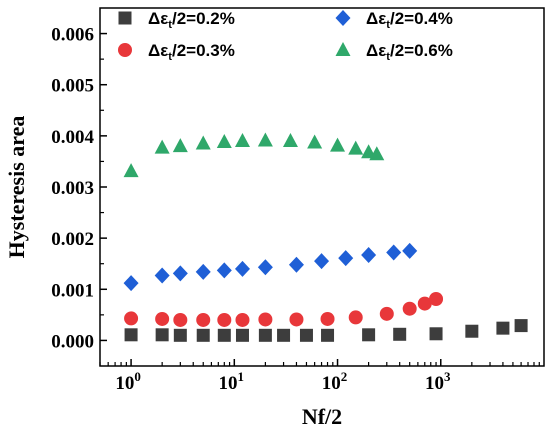  What do you see at coordinates (72, 188) in the screenshot?
I see `y-tick-label: 0.003` at bounding box center [72, 188].